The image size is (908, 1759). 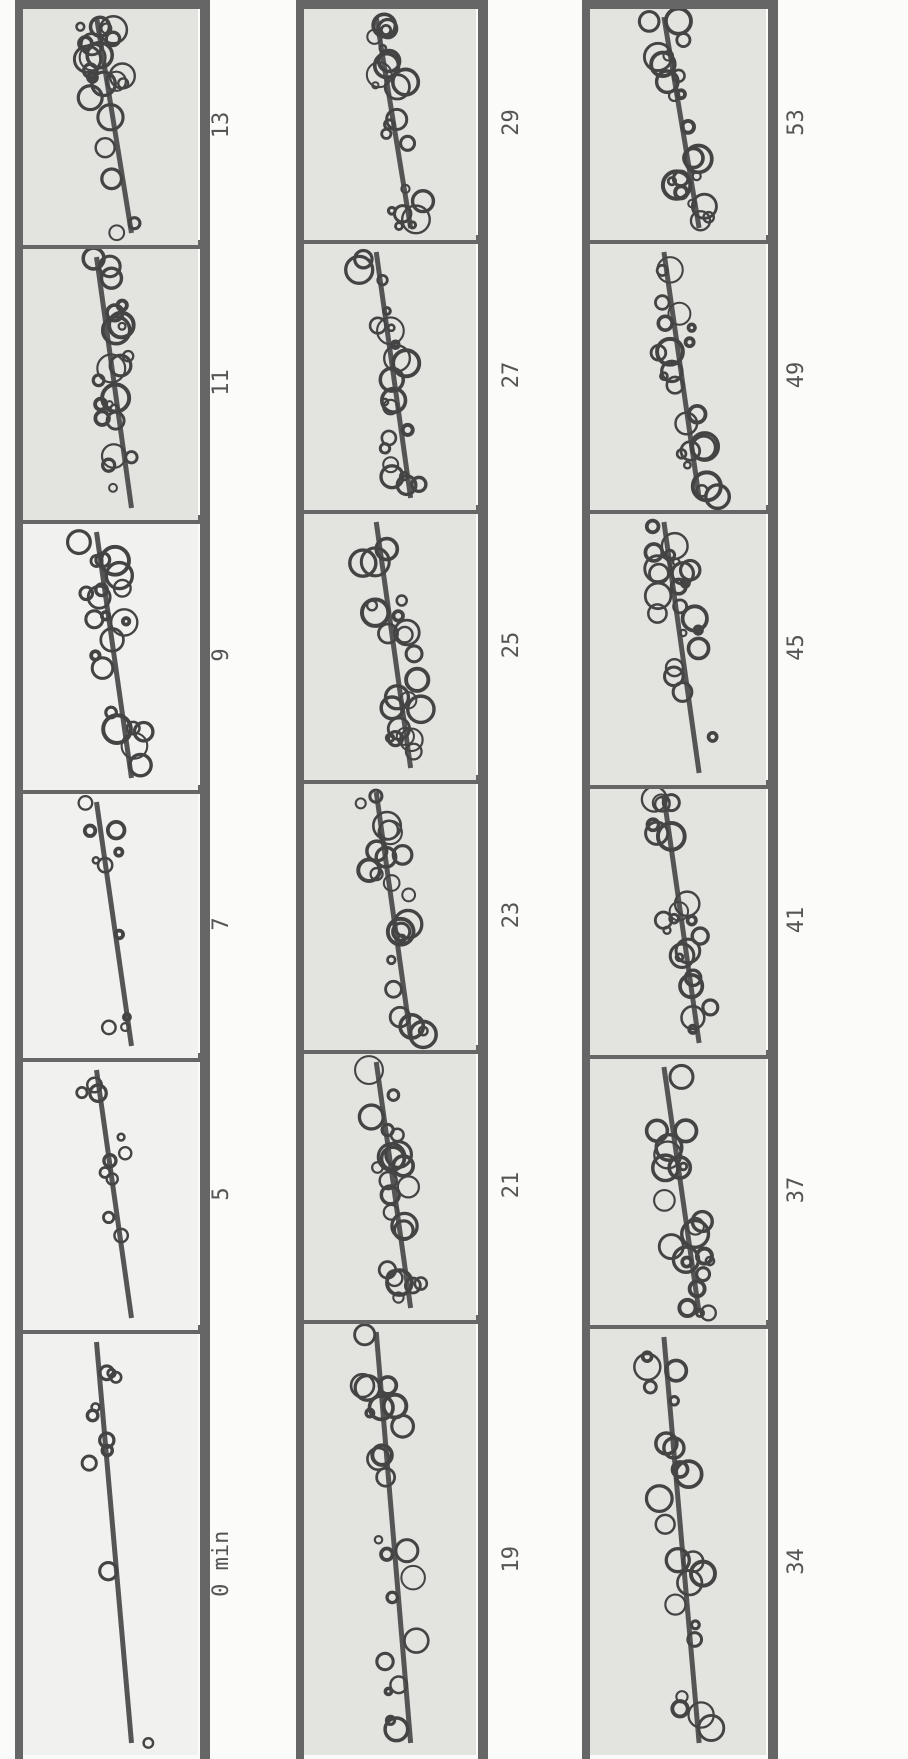 I want to click on time-label: 53, so click(x=796, y=122).